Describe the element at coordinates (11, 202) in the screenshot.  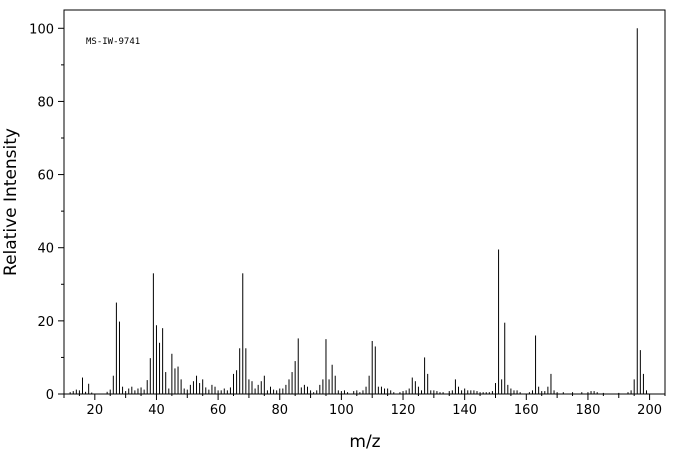
I see `y-axis-title: Relative Intensity` at that location.